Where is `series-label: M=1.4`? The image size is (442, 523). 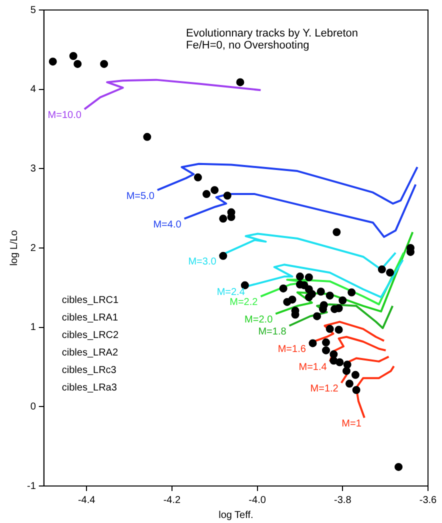 series-label: M=1.4 is located at coordinates (313, 368).